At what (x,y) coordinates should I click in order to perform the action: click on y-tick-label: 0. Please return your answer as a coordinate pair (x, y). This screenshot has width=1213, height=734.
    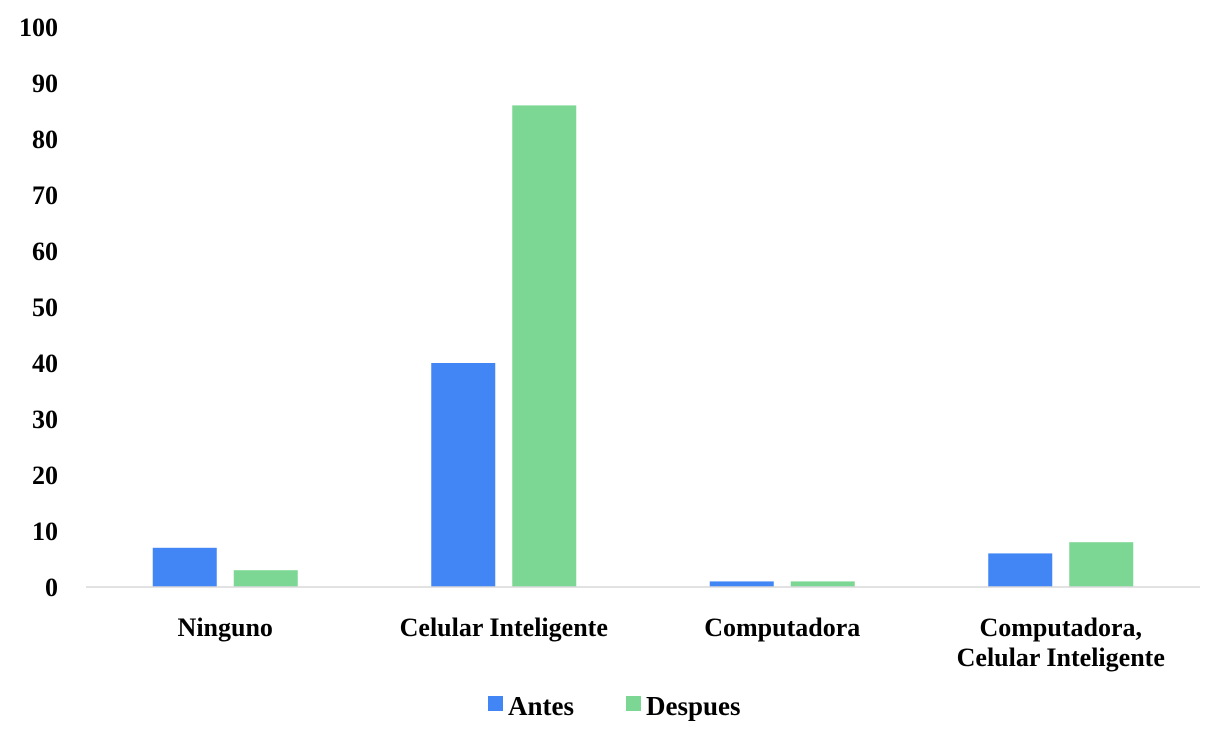
    Looking at the image, I should click on (51, 587).